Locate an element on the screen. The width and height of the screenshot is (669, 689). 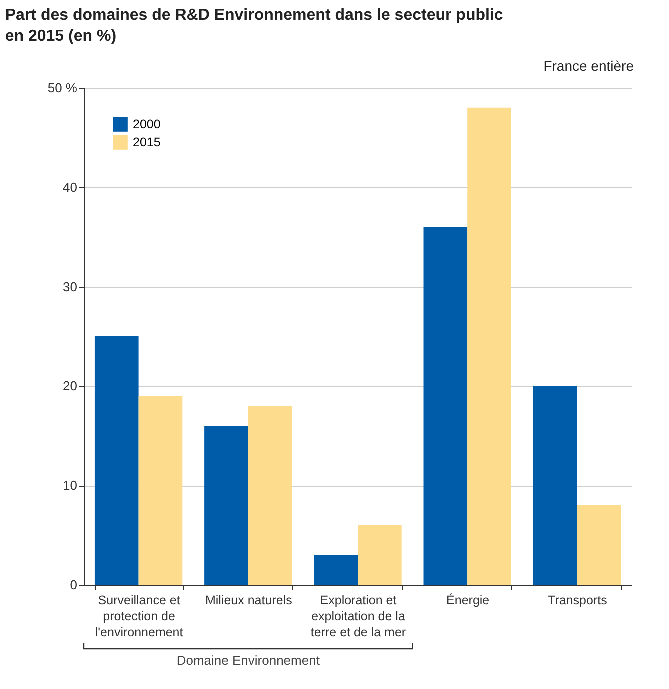
y-tick-label: 10 is located at coordinates (70, 486).